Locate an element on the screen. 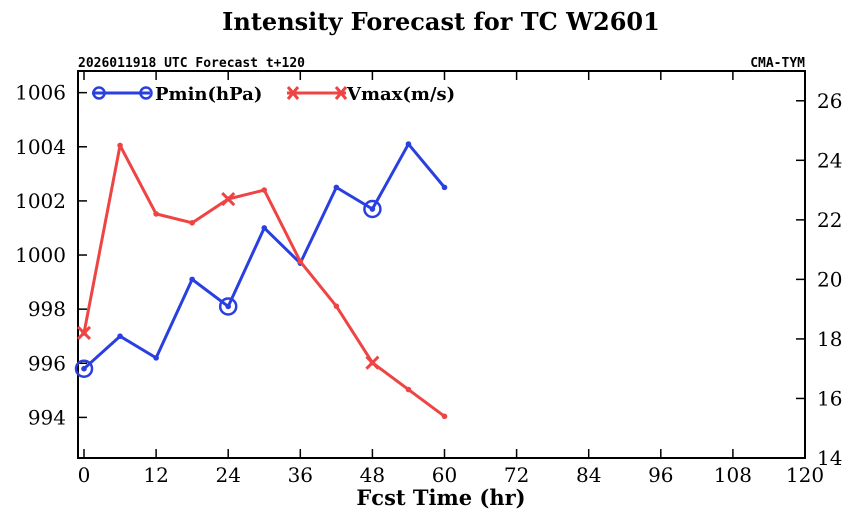 The width and height of the screenshot is (860, 525). chart-subtitle-left: 2026011918 UTC Forecast t+120 is located at coordinates (191, 63).